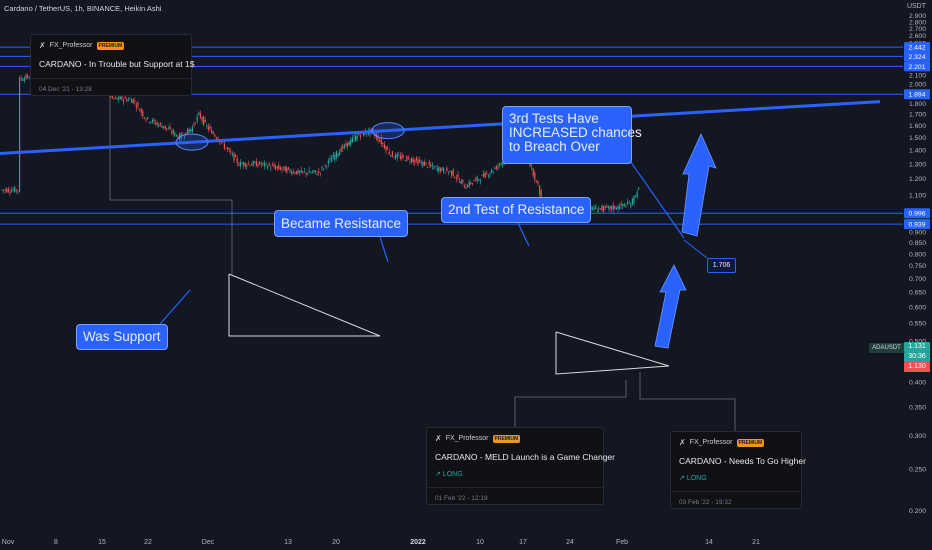  What do you see at coordinates (117, 64) in the screenshot?
I see `card-title: CARDANO - In Trouble but Support at 1$` at bounding box center [117, 64].